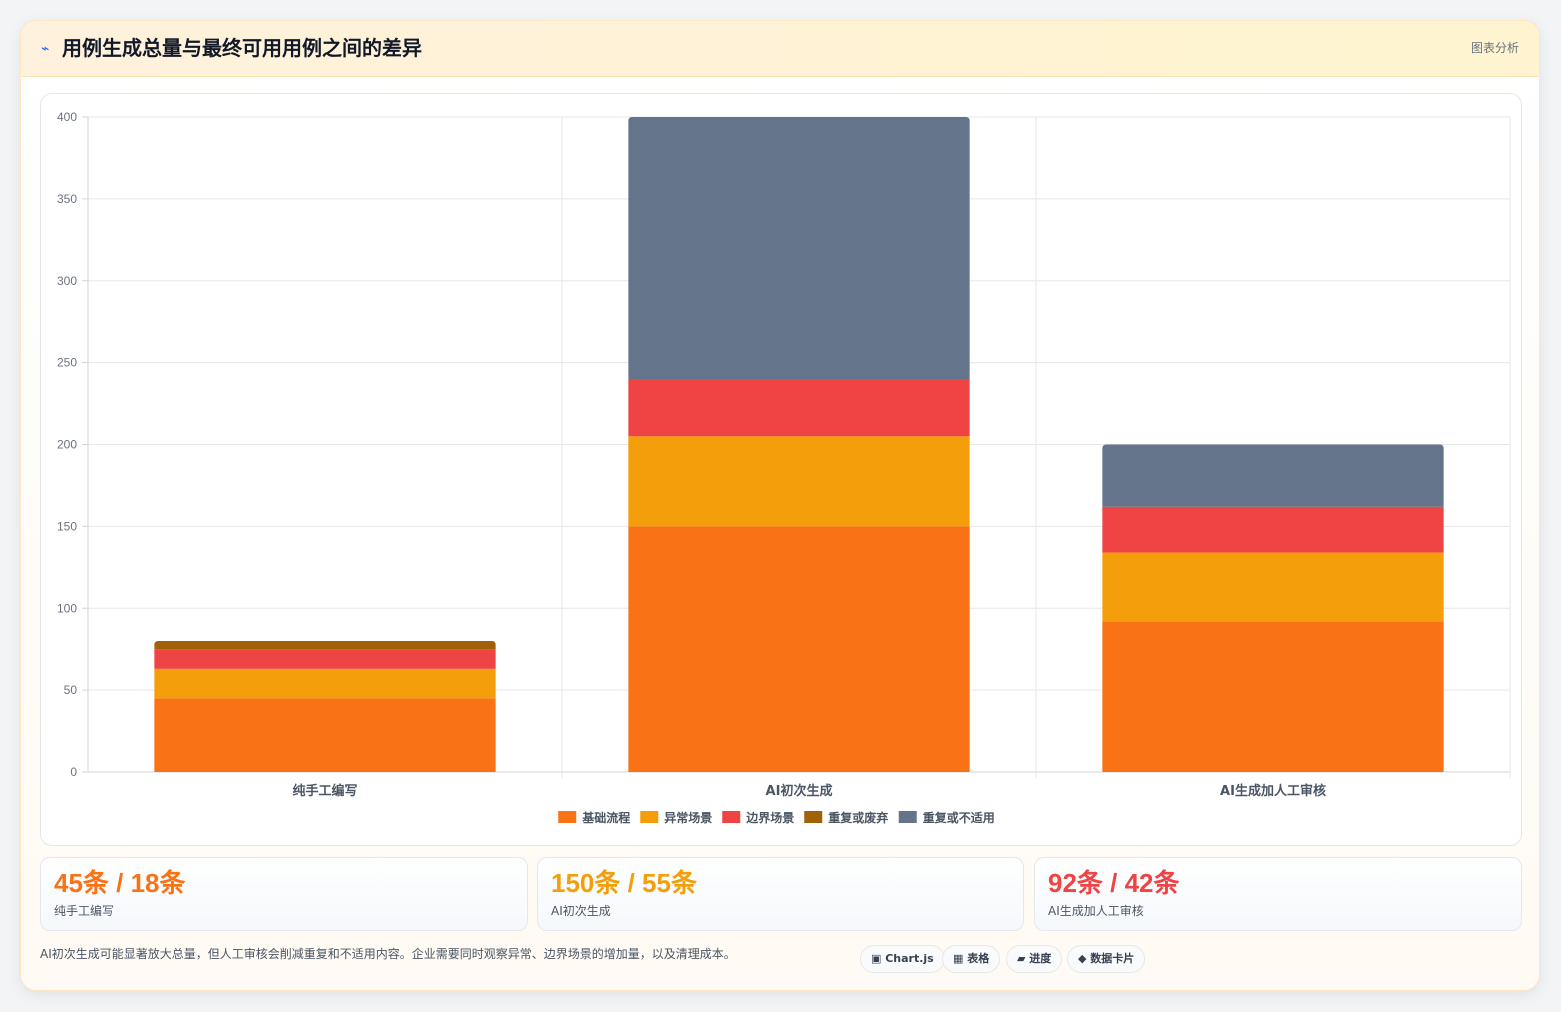  What do you see at coordinates (1494, 48) in the screenshot?
I see `category-tag: 图表分析` at bounding box center [1494, 48].